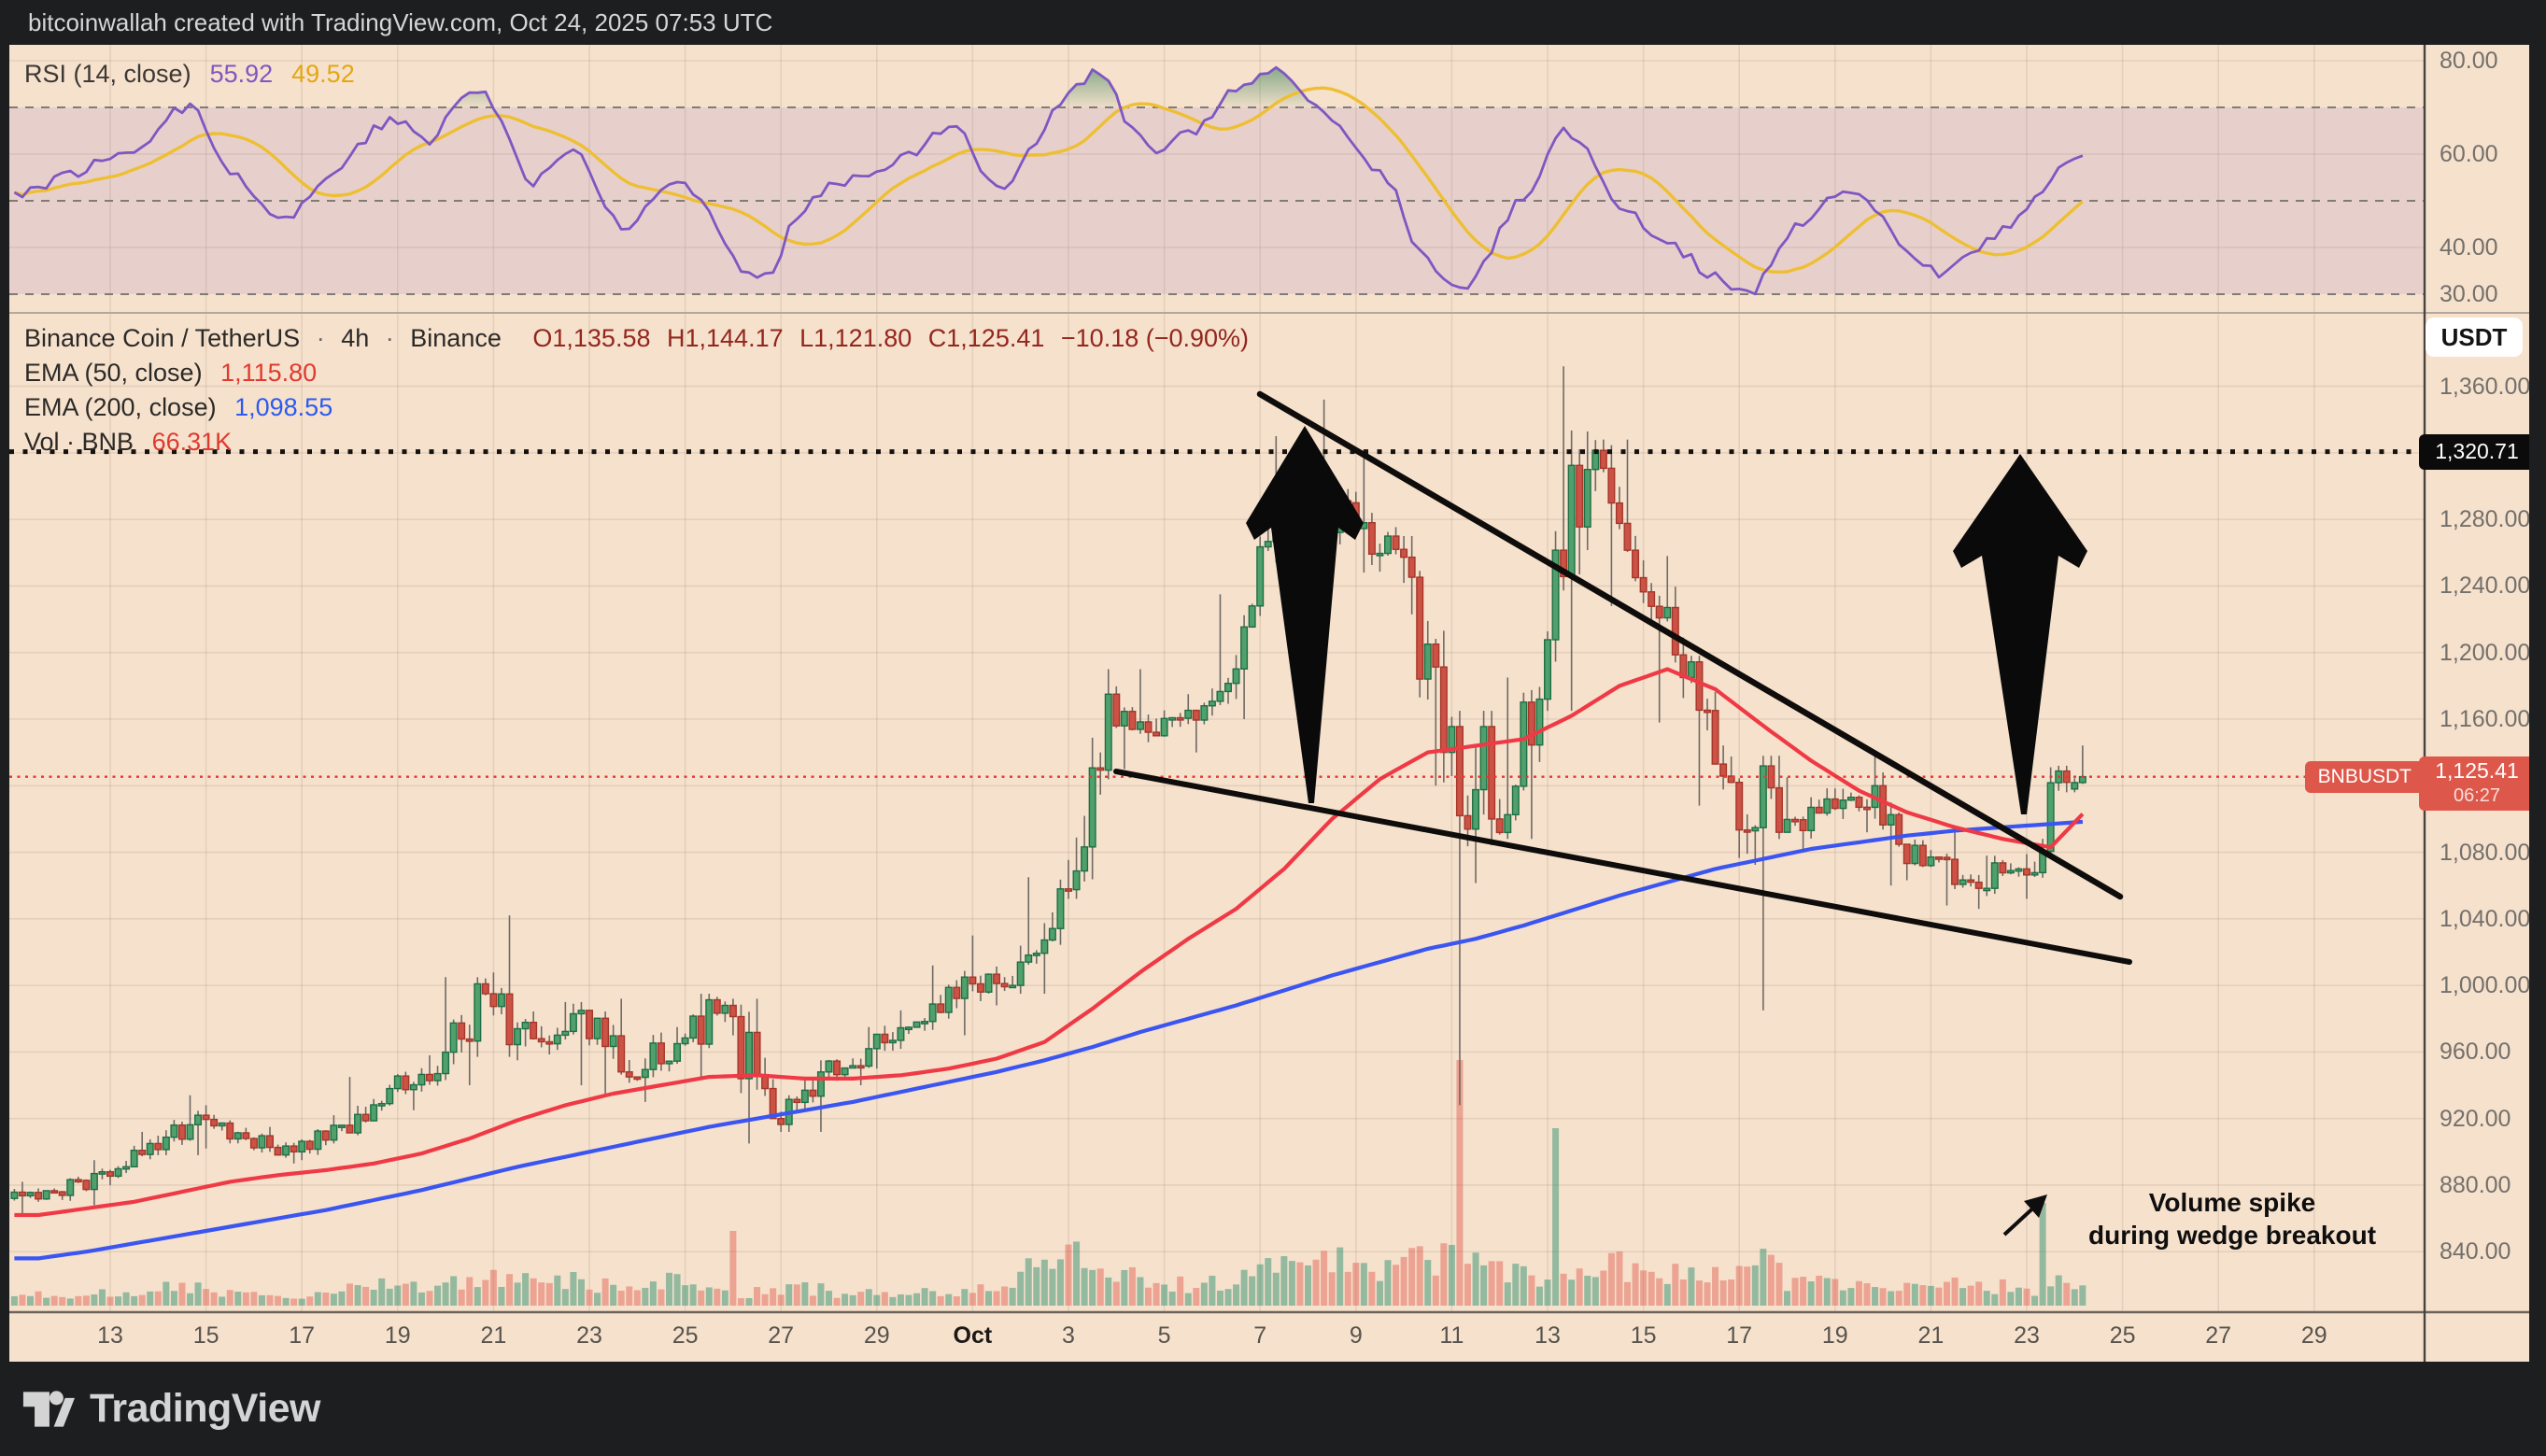  I want to click on volume-value: 66.31K, so click(192, 442).